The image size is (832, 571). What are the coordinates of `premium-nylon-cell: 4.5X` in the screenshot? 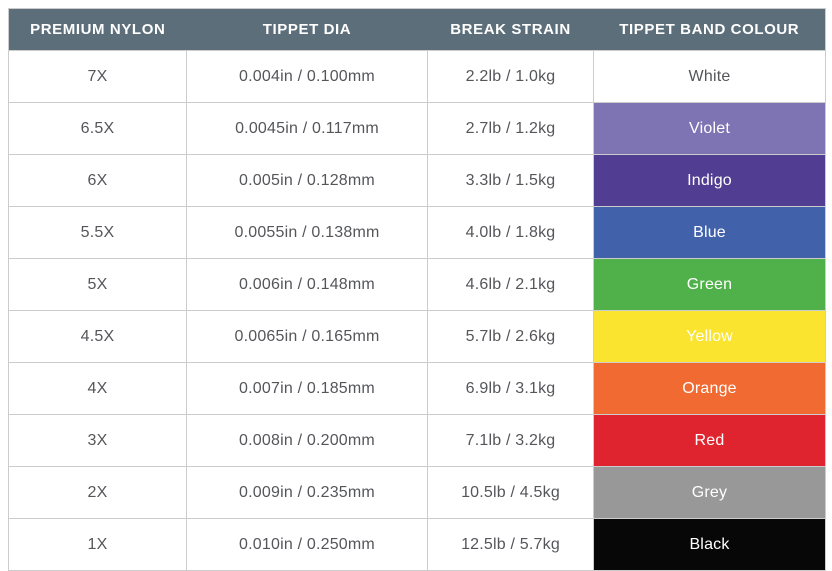 It's located at (97, 336).